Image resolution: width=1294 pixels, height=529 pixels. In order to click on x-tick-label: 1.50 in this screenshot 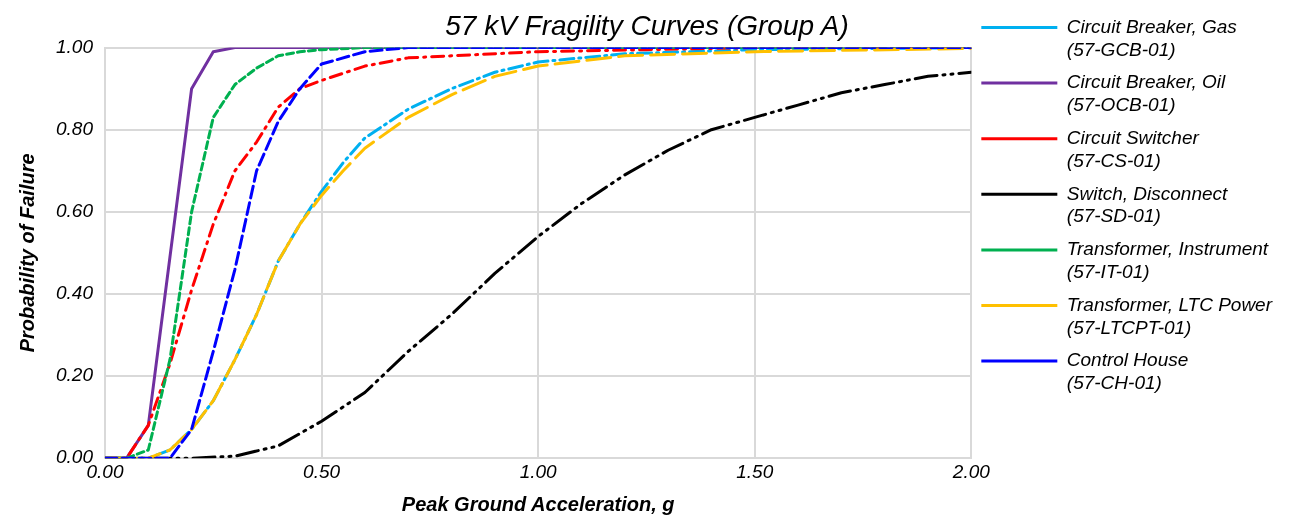, I will do `click(755, 471)`.